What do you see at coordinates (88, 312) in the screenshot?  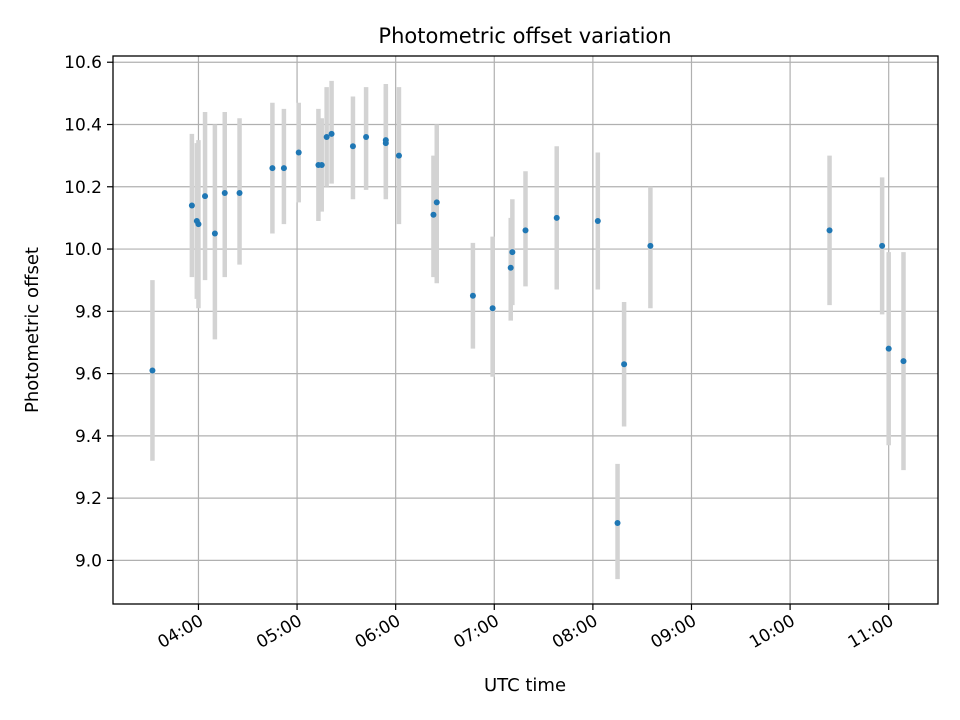 I see `y-tick-label: 9.8` at bounding box center [88, 312].